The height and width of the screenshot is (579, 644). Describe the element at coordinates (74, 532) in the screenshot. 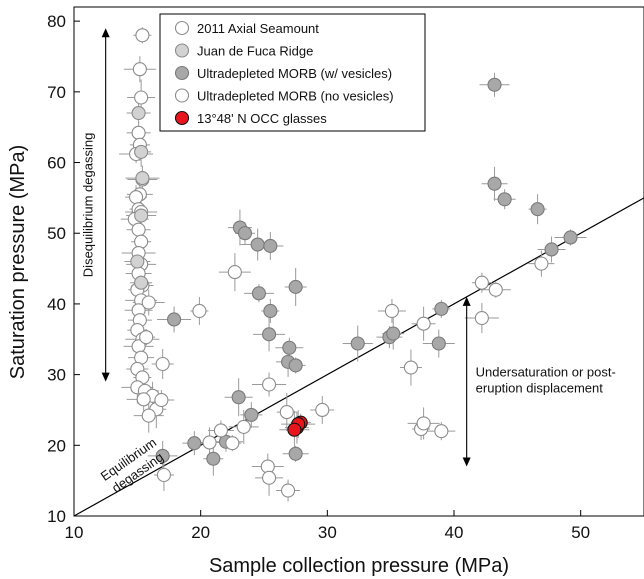

I see `x-tick-label: 10` at that location.